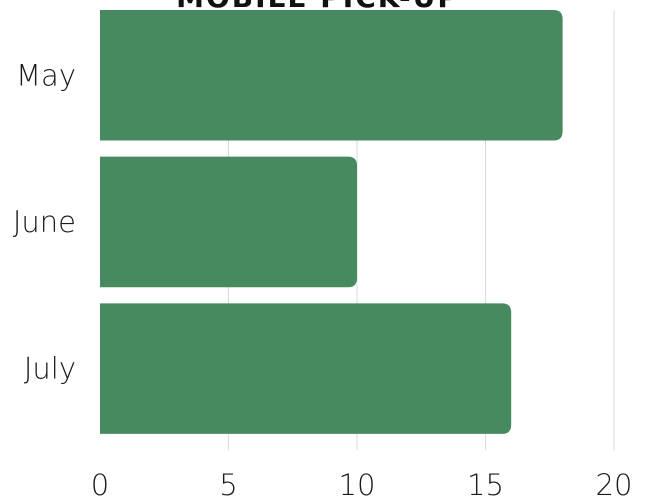  What do you see at coordinates (318, 7) in the screenshot?
I see `chart-title: MOBILE PICK-UP` at bounding box center [318, 7].